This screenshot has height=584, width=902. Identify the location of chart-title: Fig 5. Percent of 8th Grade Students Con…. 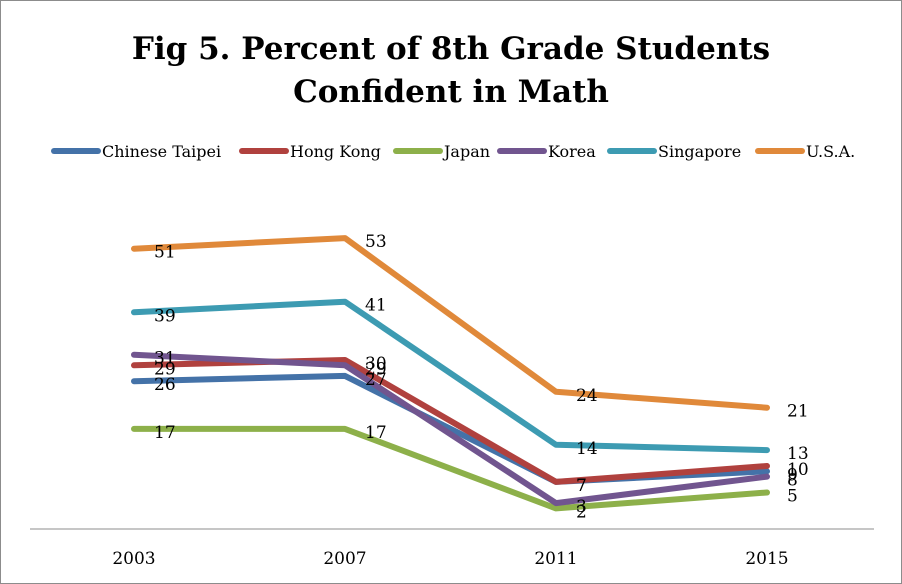
(451, 71).